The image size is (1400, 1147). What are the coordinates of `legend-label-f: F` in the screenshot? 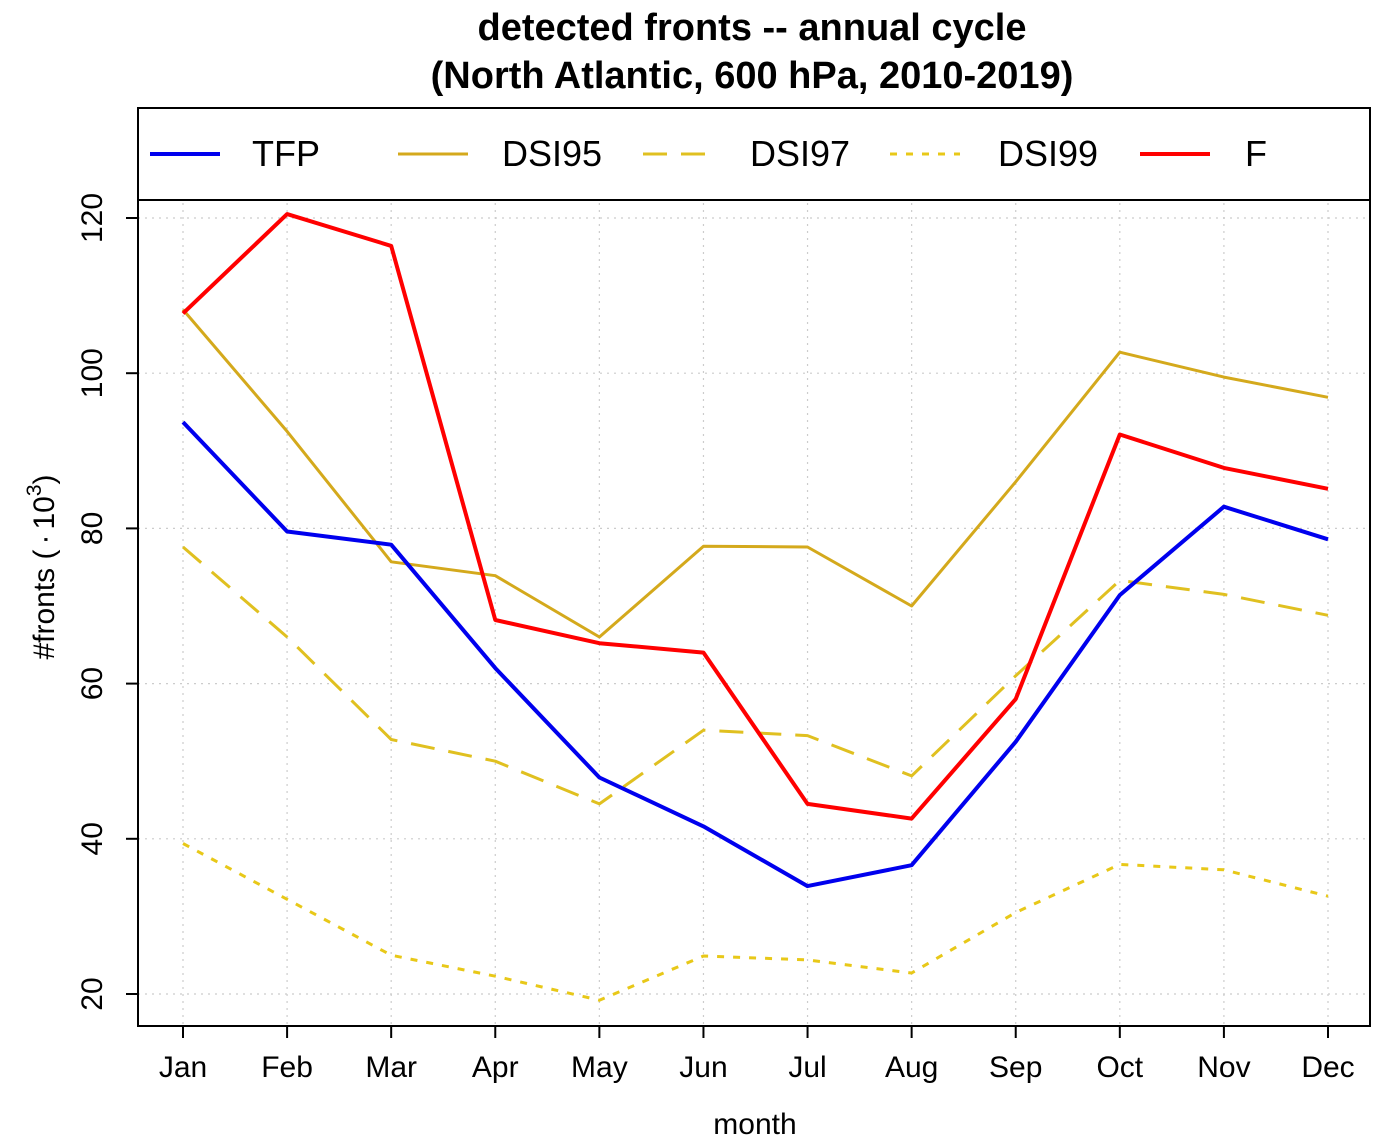 It's located at (1256, 153).